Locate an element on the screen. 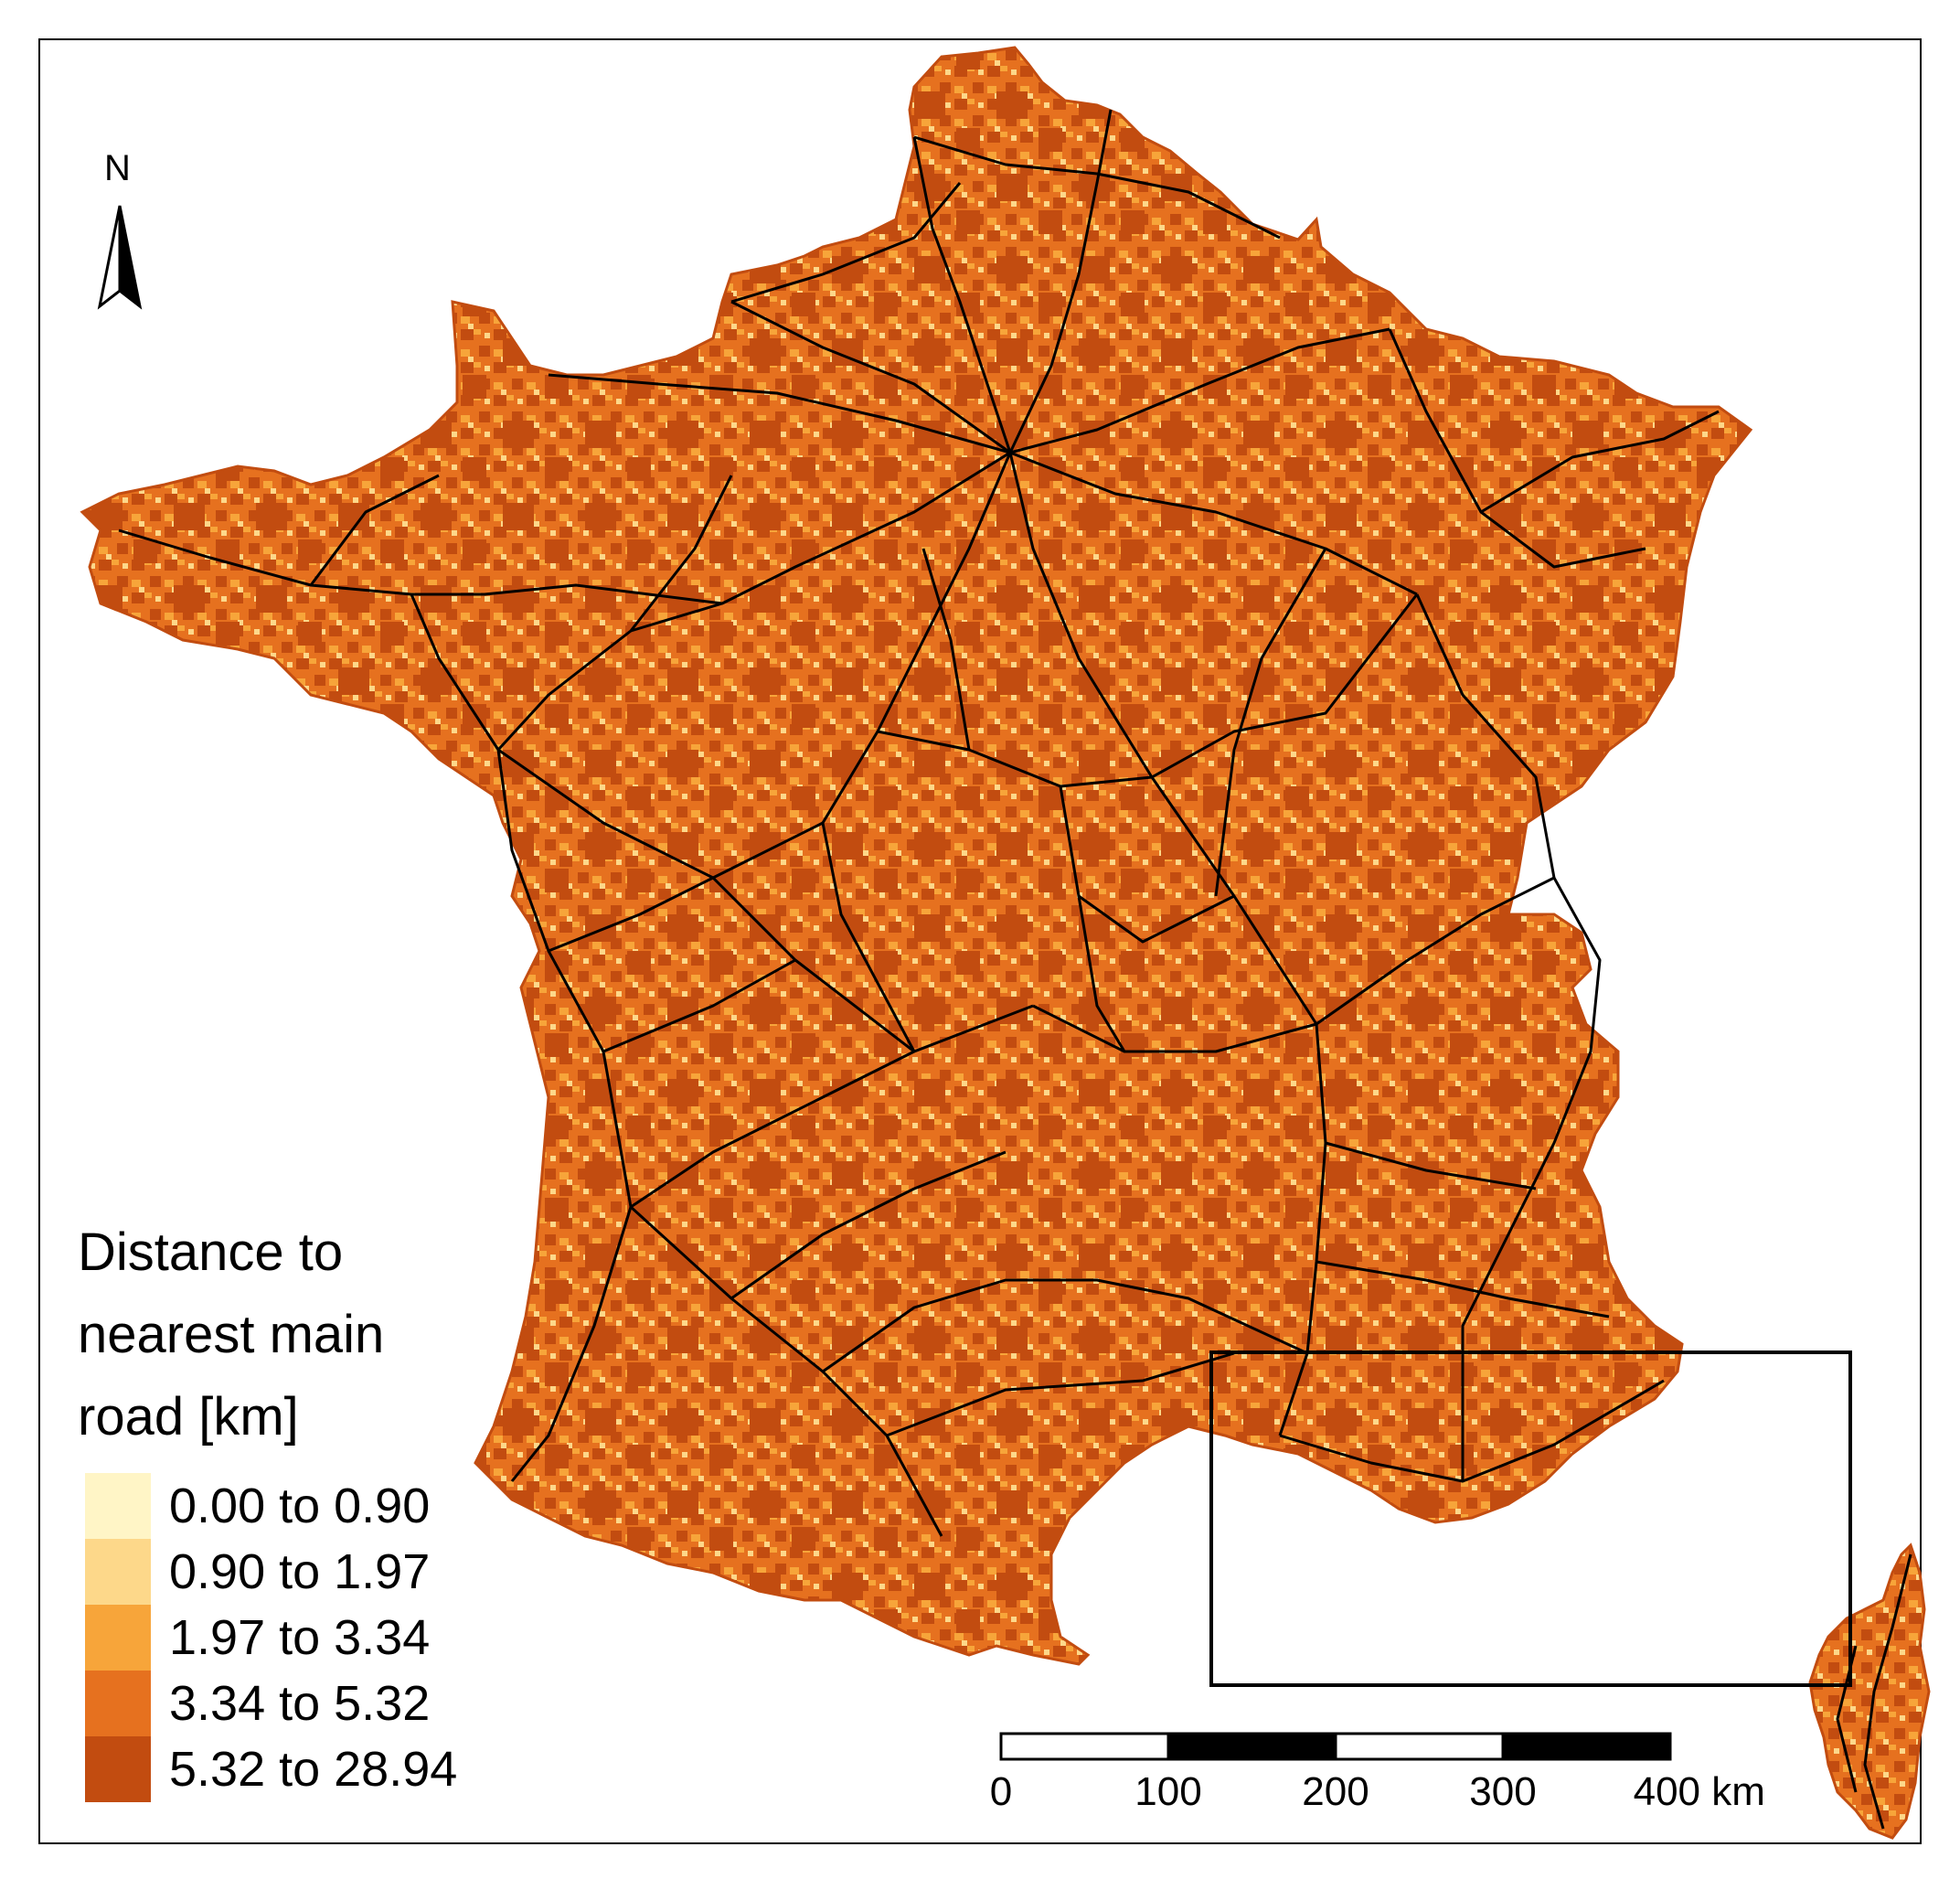 This screenshot has width=1960, height=1879. legend-label: 1.97 to 3.34 is located at coordinates (300, 1637).